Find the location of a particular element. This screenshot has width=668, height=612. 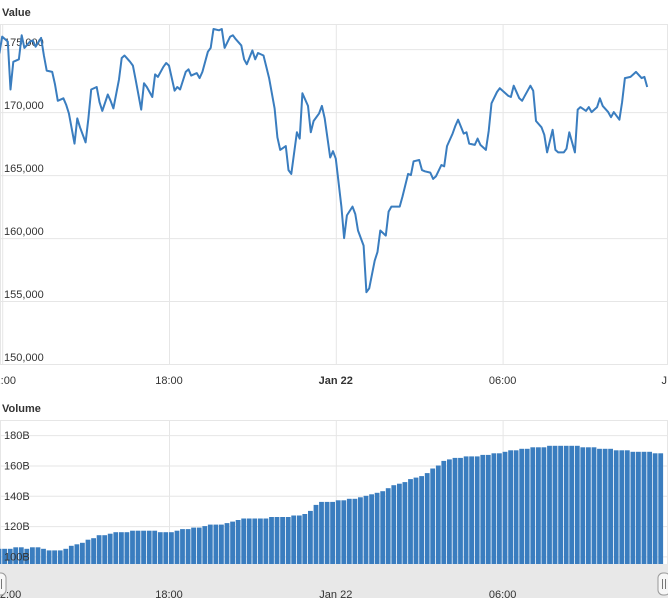

value-x-tick-label: J is located at coordinates (665, 381).